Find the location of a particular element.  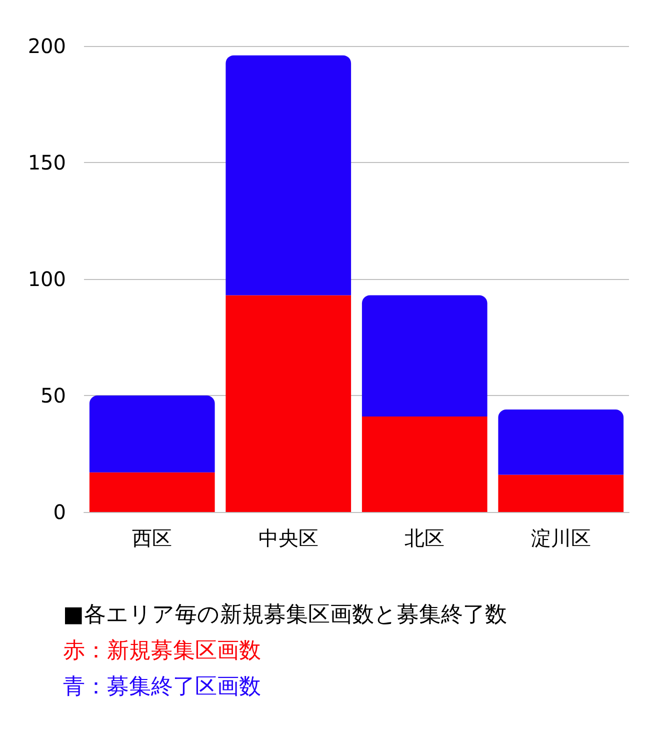

y-tick-label: 200 is located at coordinates (47, 46).